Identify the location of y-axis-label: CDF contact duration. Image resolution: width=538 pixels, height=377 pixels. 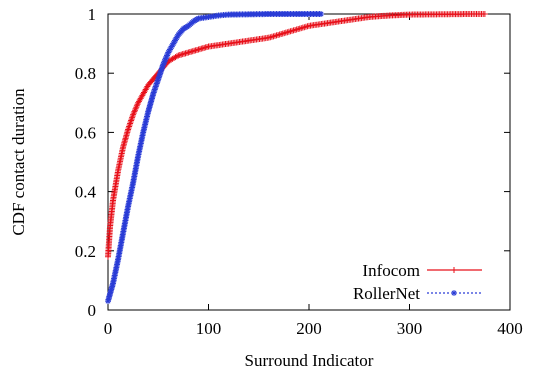
(18, 162).